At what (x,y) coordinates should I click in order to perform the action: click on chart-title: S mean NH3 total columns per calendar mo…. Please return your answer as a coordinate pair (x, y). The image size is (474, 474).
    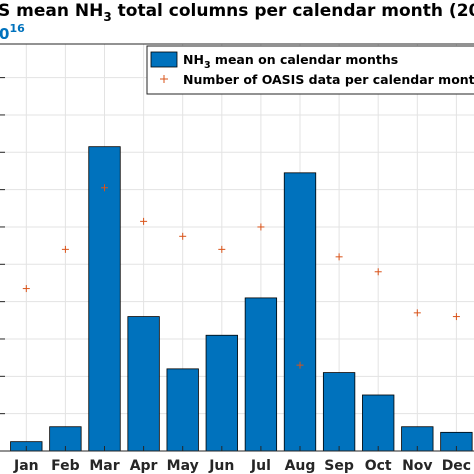
    Looking at the image, I should click on (237, 12).